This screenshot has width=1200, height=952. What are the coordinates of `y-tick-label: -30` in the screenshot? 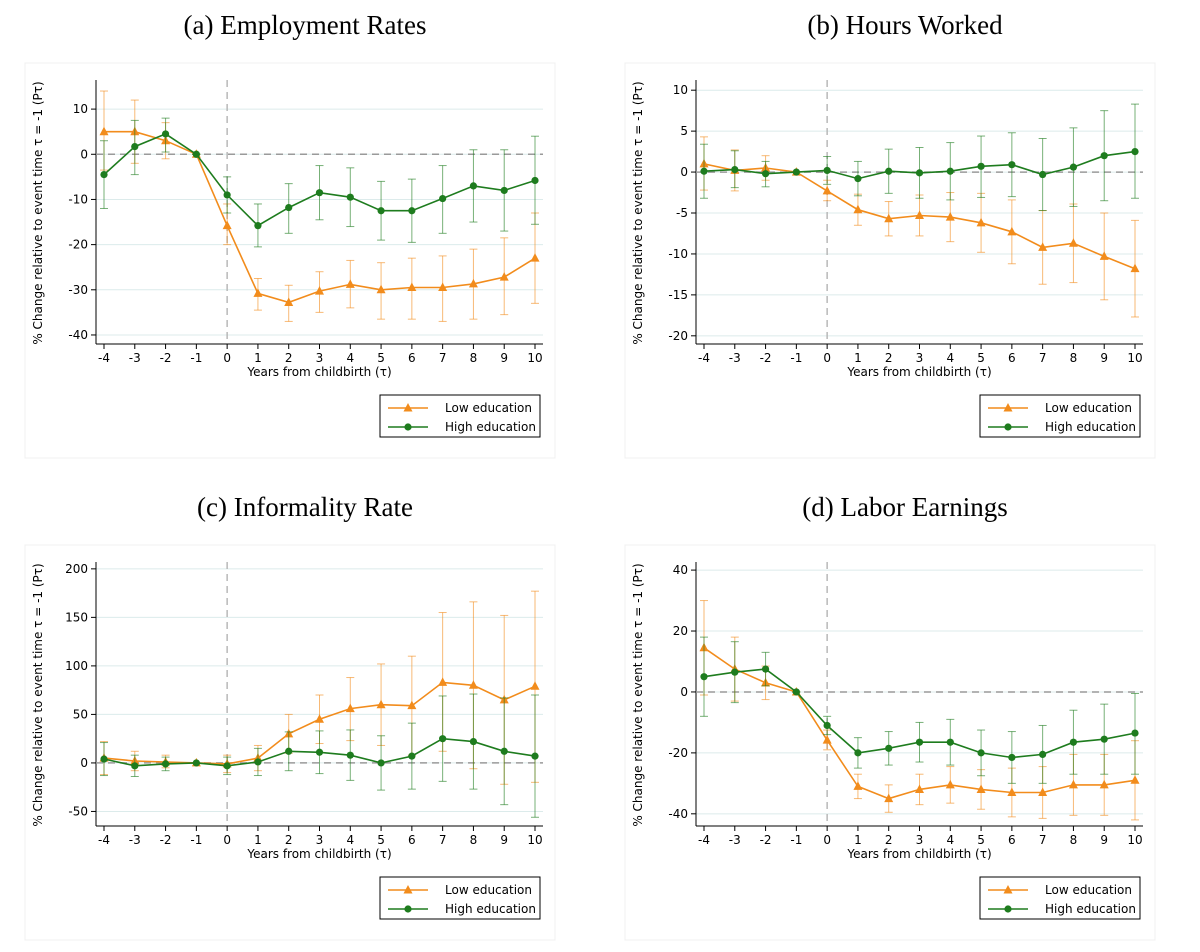 It's located at (78, 290).